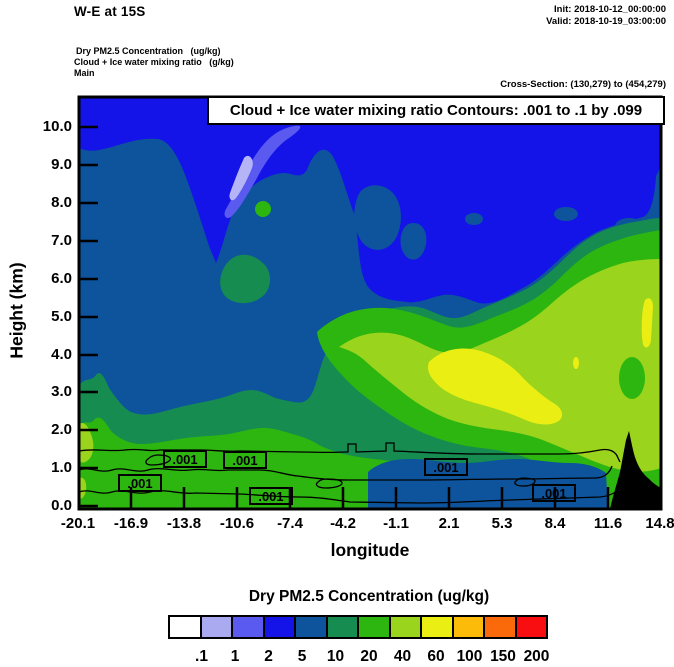  I want to click on blob-5-10-b, so click(566, 214).